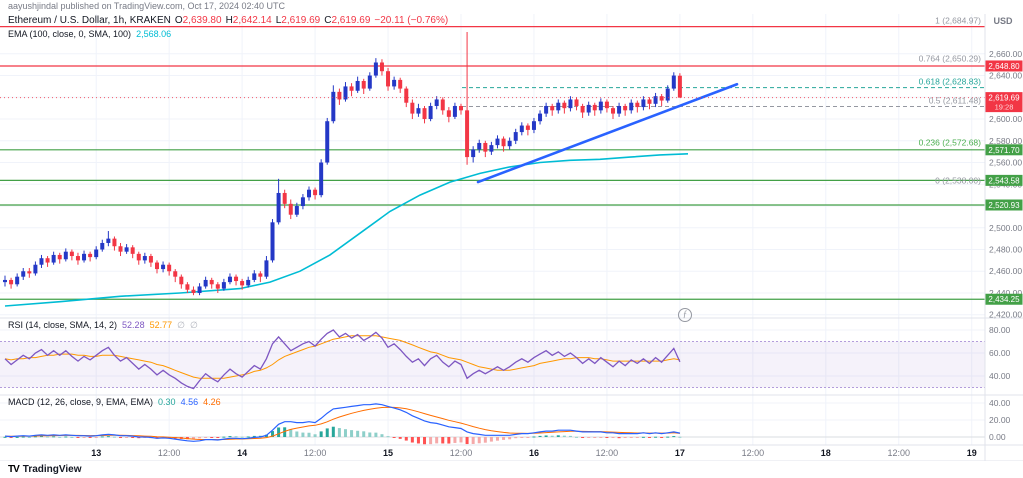 This screenshot has width=1023, height=478. I want to click on tradingview-logo-icon: TV, so click(14, 469).